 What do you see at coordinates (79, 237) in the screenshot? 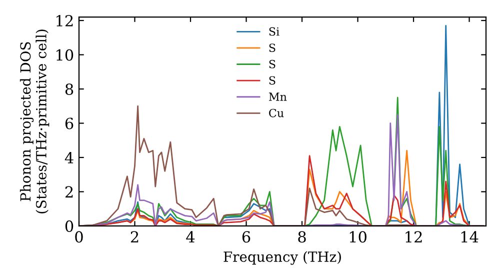
I see `x-tick-label: 0` at bounding box center [79, 237].